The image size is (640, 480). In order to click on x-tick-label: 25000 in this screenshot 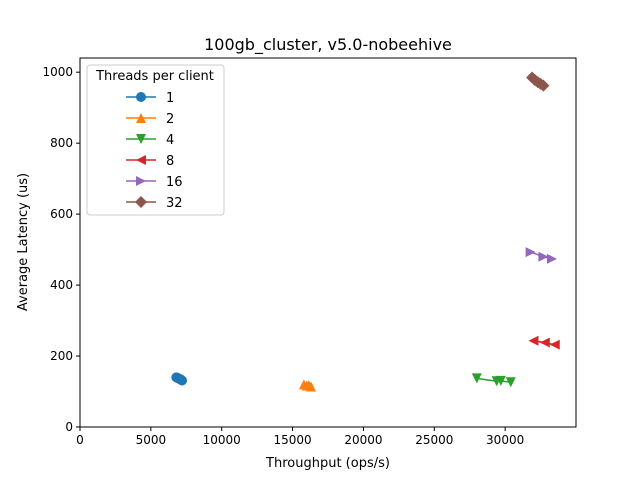, I will do `click(434, 440)`.